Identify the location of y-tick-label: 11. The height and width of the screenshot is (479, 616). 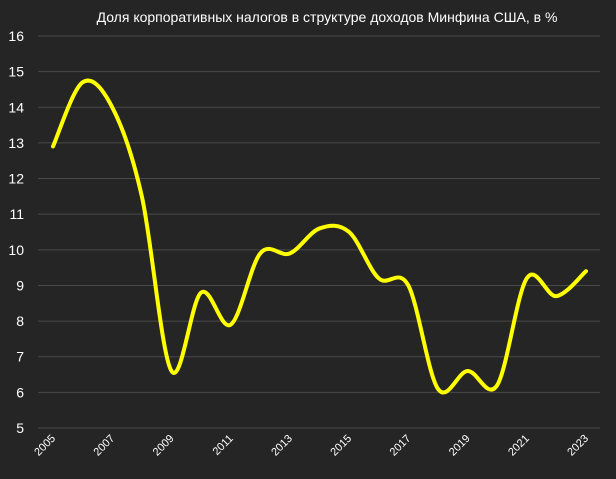
(16, 214).